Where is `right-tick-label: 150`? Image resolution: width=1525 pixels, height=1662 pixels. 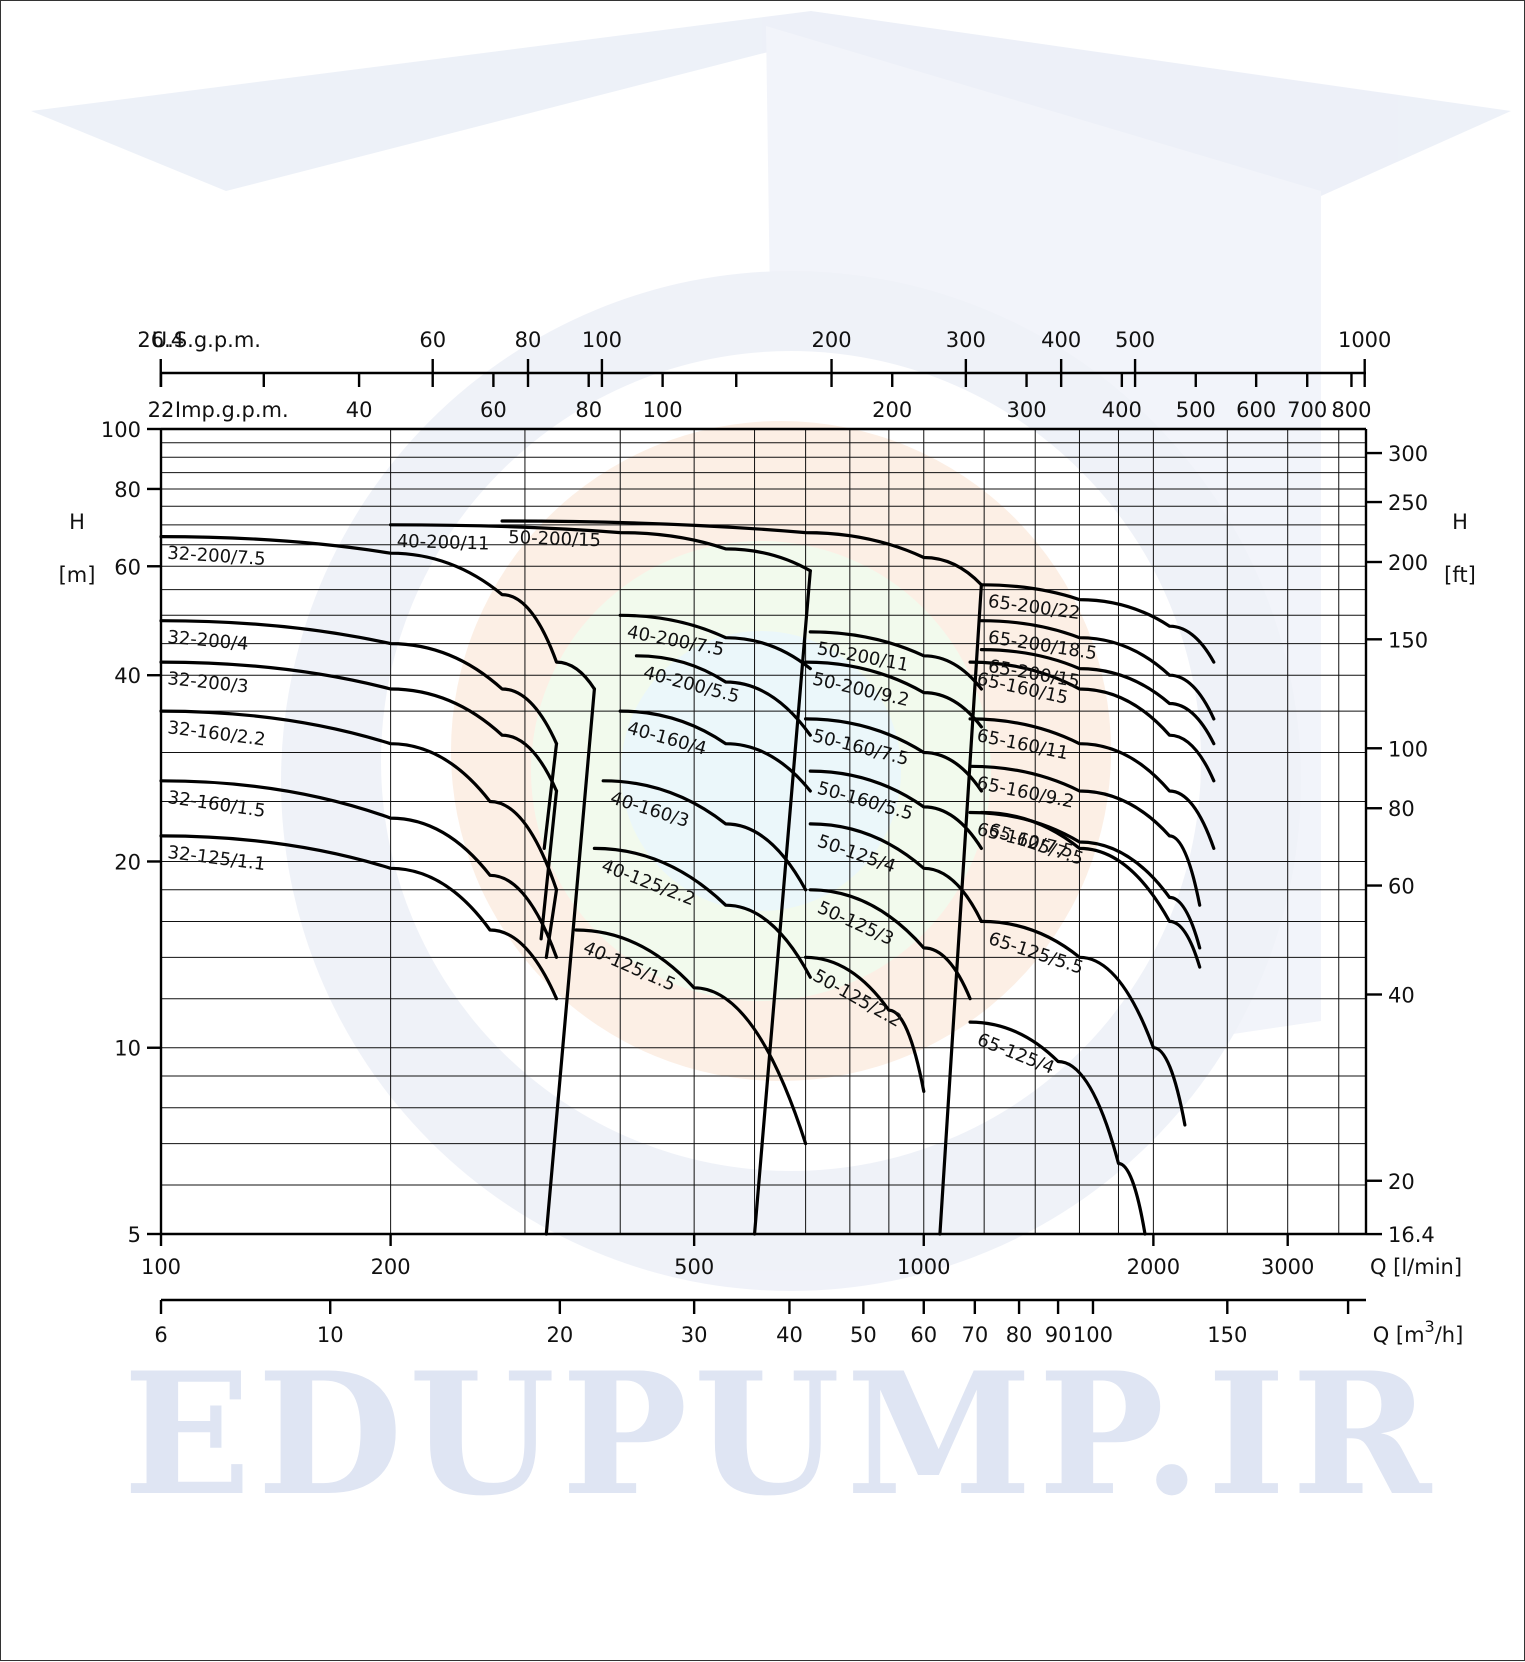
right-tick-label: 150 is located at coordinates (1408, 640).